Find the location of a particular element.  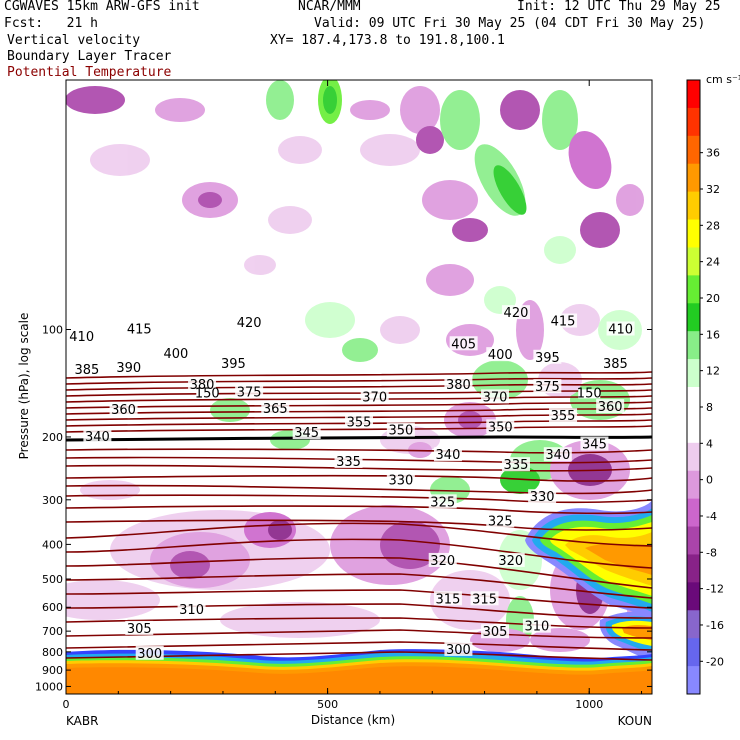

colorbar-tick-label: -20 is located at coordinates (715, 661).